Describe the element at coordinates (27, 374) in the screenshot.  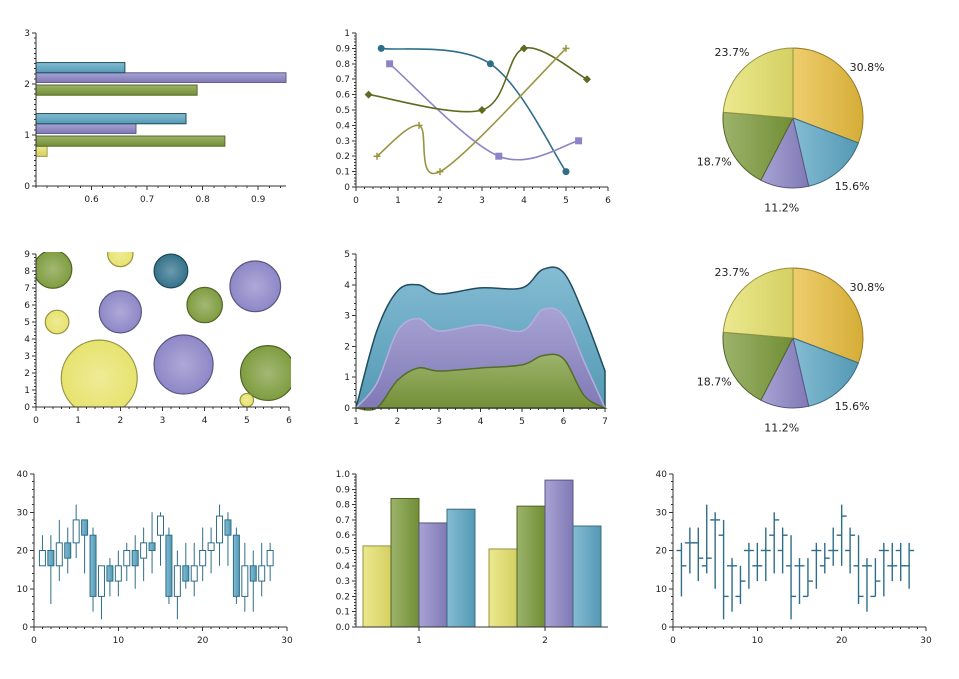
I see `y-tick-label: 2` at that location.